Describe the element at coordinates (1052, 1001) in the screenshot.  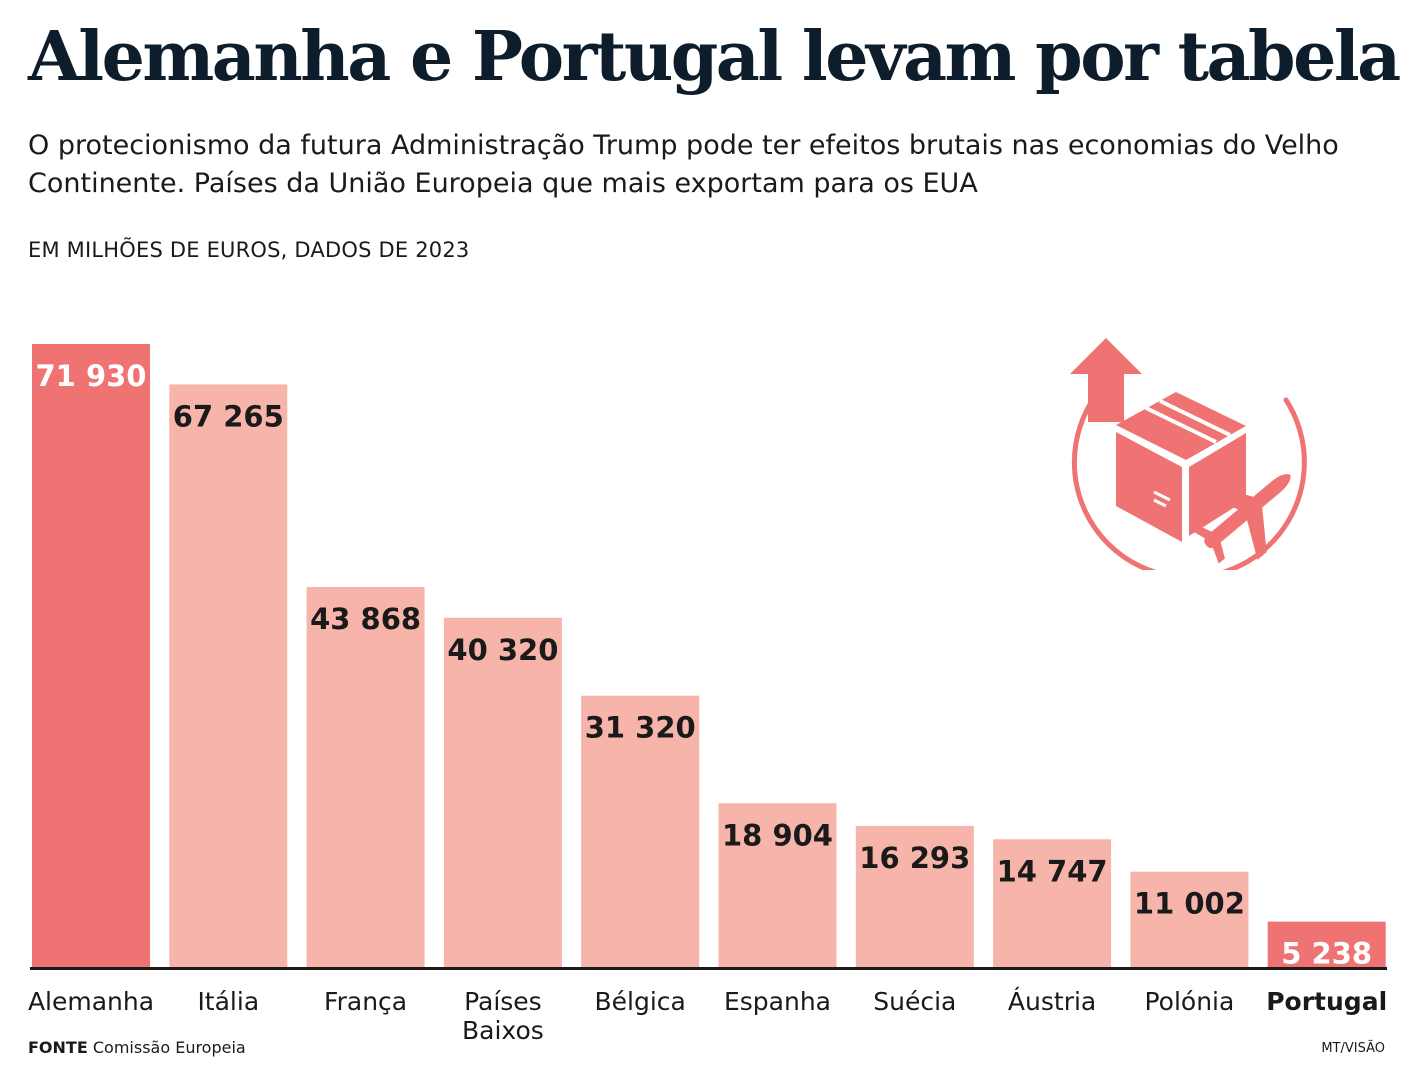
I see `category-label-austria: Áustria` at that location.